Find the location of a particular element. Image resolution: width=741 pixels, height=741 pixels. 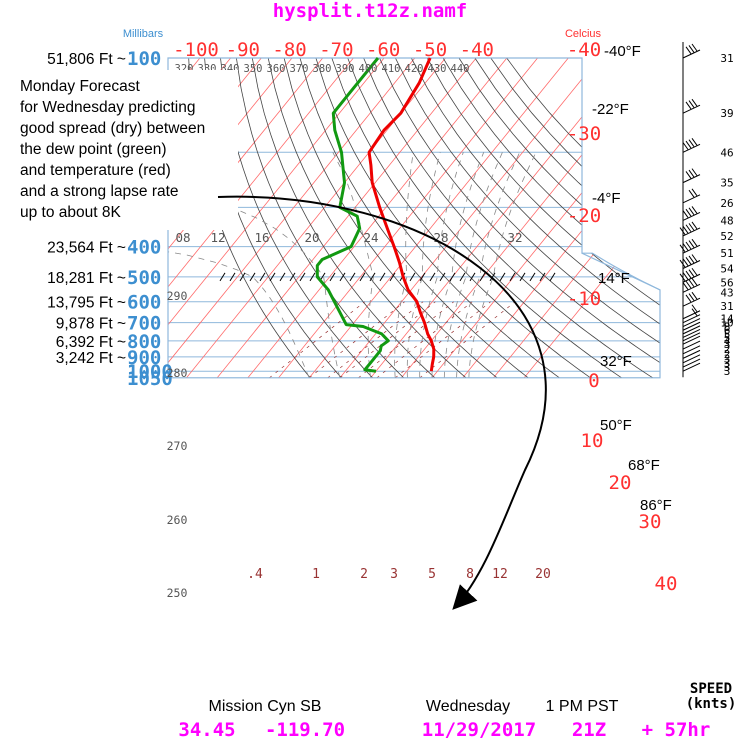

footer-lon: -119.70 is located at coordinates (305, 730).